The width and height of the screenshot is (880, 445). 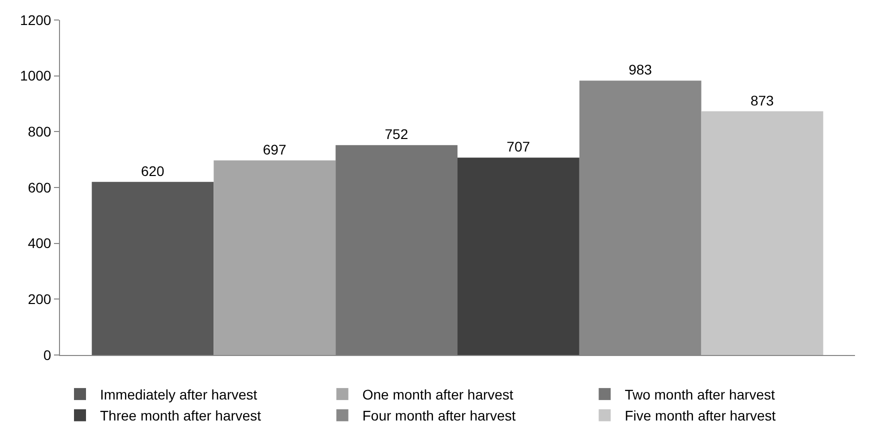 I want to click on legend-label: One month after harvest, so click(x=438, y=394).